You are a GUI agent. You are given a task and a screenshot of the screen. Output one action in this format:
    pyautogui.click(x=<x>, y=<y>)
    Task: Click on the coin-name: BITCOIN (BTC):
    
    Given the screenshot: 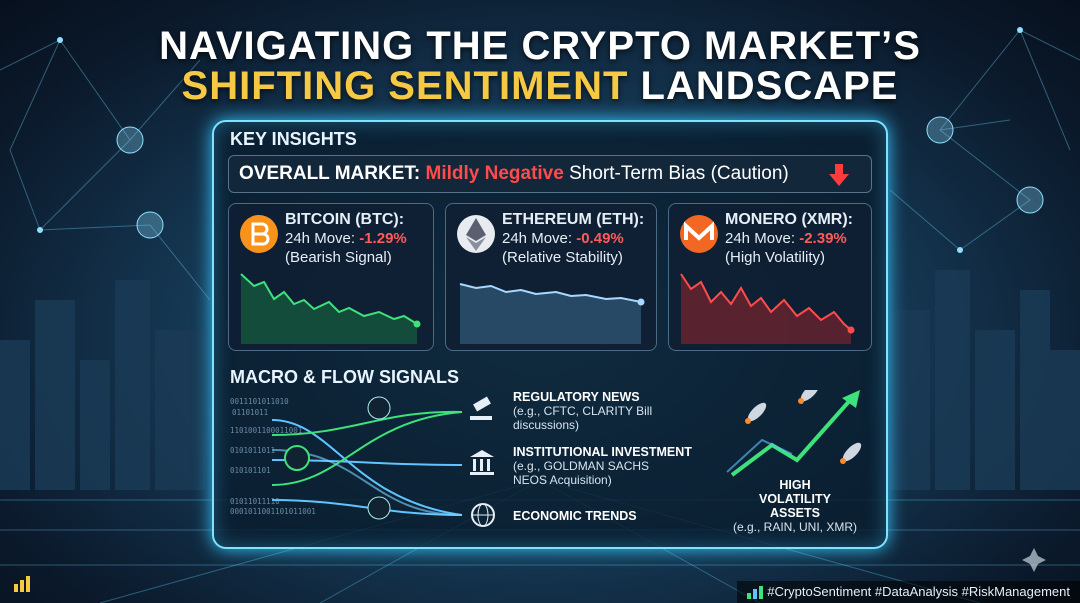 What is the action you would take?
    pyautogui.click(x=345, y=219)
    